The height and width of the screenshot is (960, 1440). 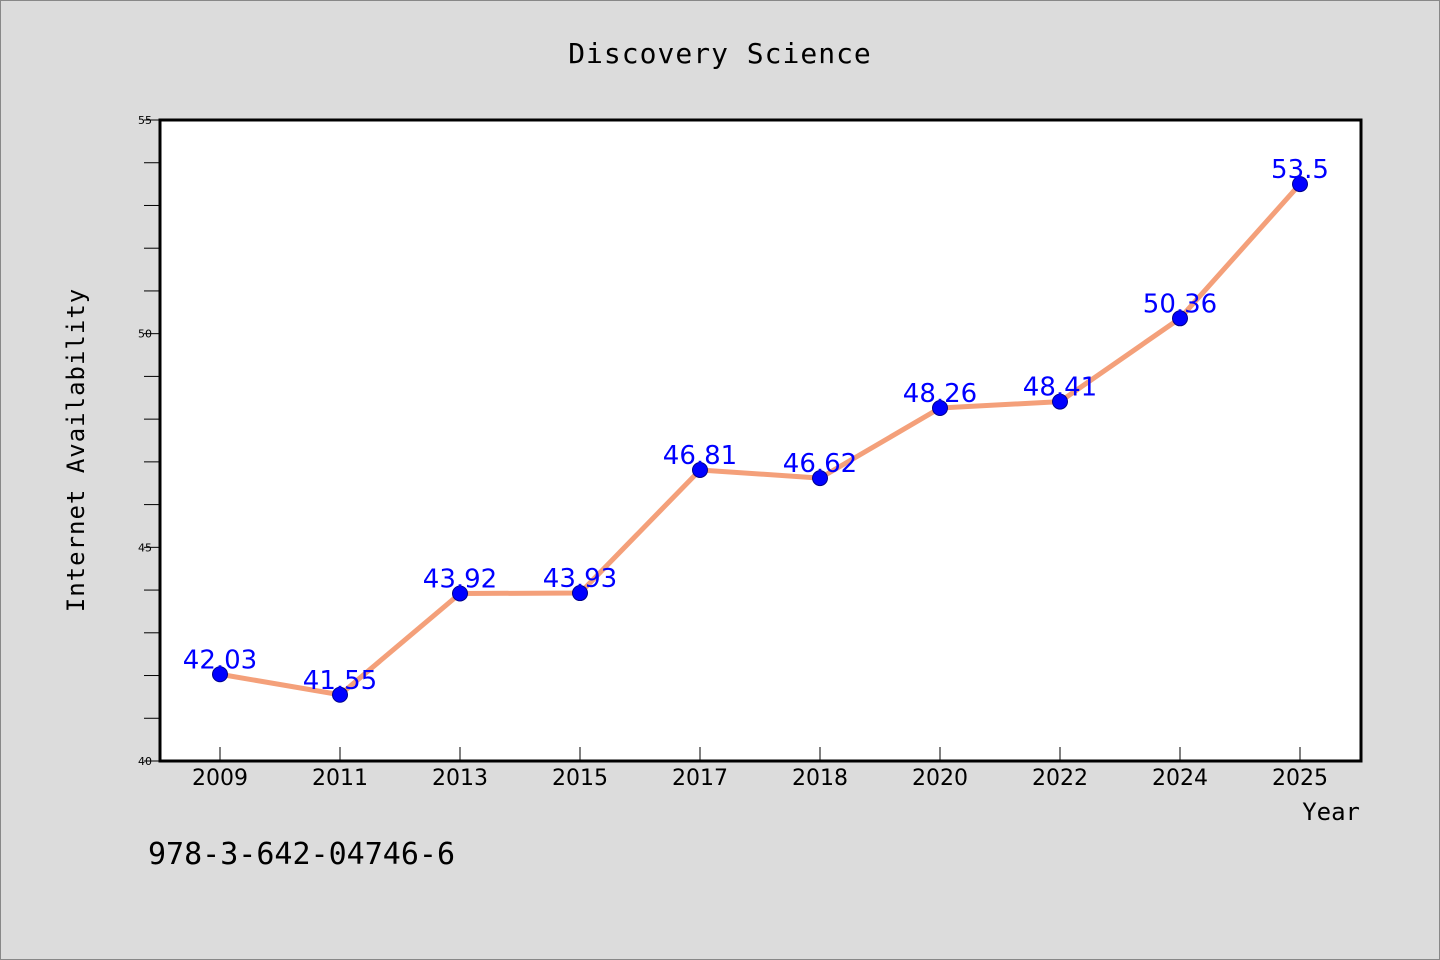 I want to click on data-label: 48.41, so click(x=1060, y=388).